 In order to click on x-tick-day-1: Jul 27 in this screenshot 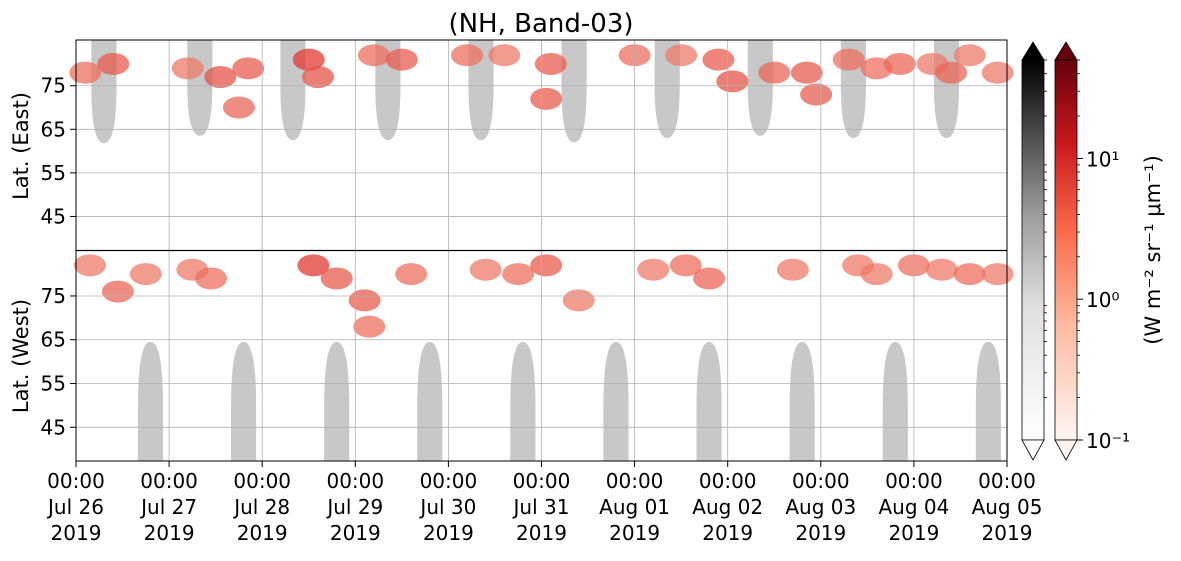, I will do `click(168, 507)`.